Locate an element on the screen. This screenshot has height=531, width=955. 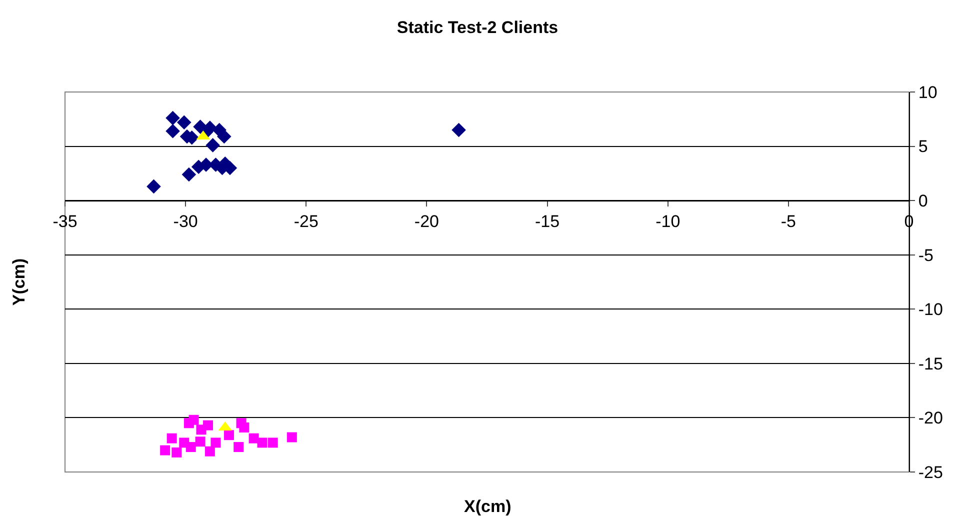
x-tick-label: -25 is located at coordinates (306, 221).